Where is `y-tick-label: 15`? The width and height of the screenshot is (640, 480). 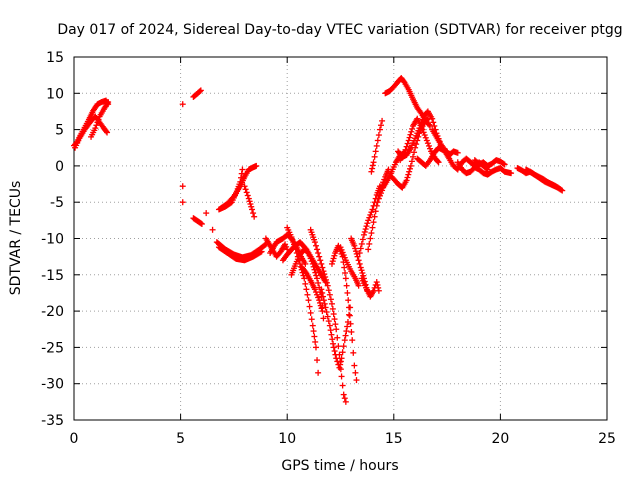
y-tick-label: 15 is located at coordinates (55, 58).